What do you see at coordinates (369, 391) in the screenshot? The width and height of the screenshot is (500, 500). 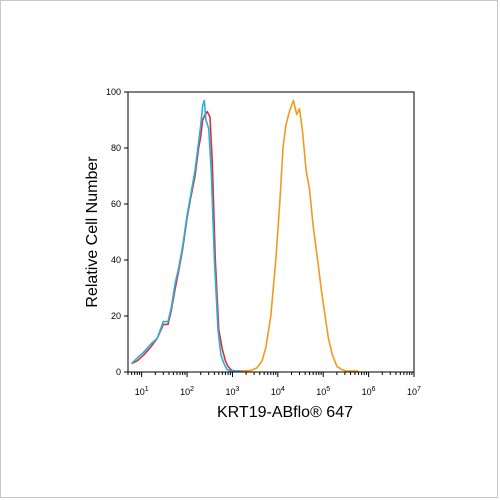 I see `x-tick-label: 10⁶` at bounding box center [369, 391].